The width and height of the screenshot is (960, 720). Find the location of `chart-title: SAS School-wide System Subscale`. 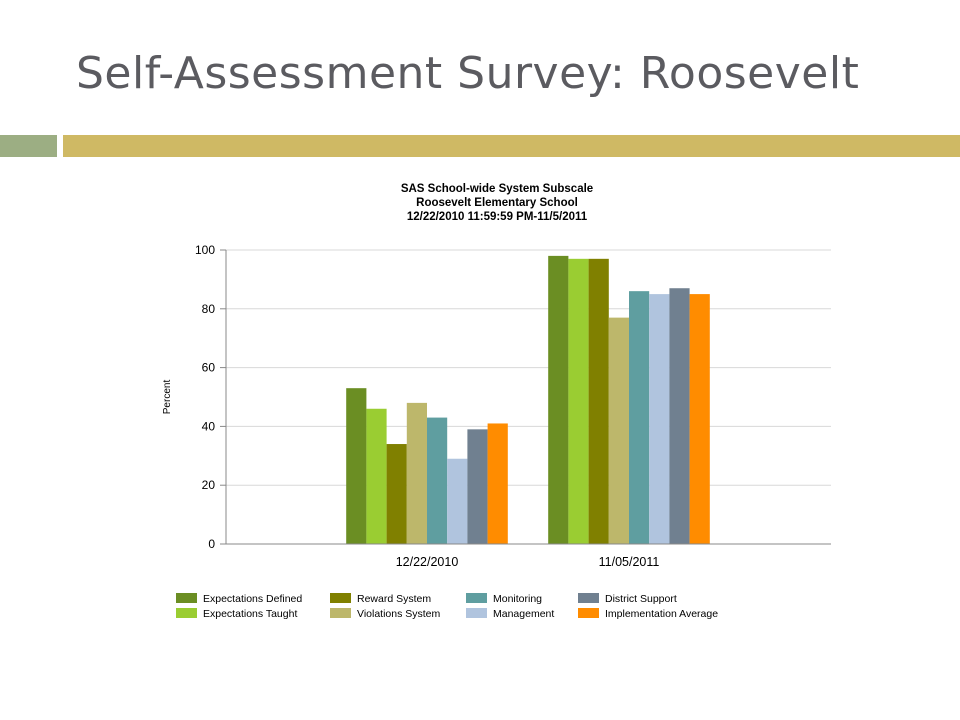

chart-title: SAS School-wide System Subscale is located at coordinates (497, 189).